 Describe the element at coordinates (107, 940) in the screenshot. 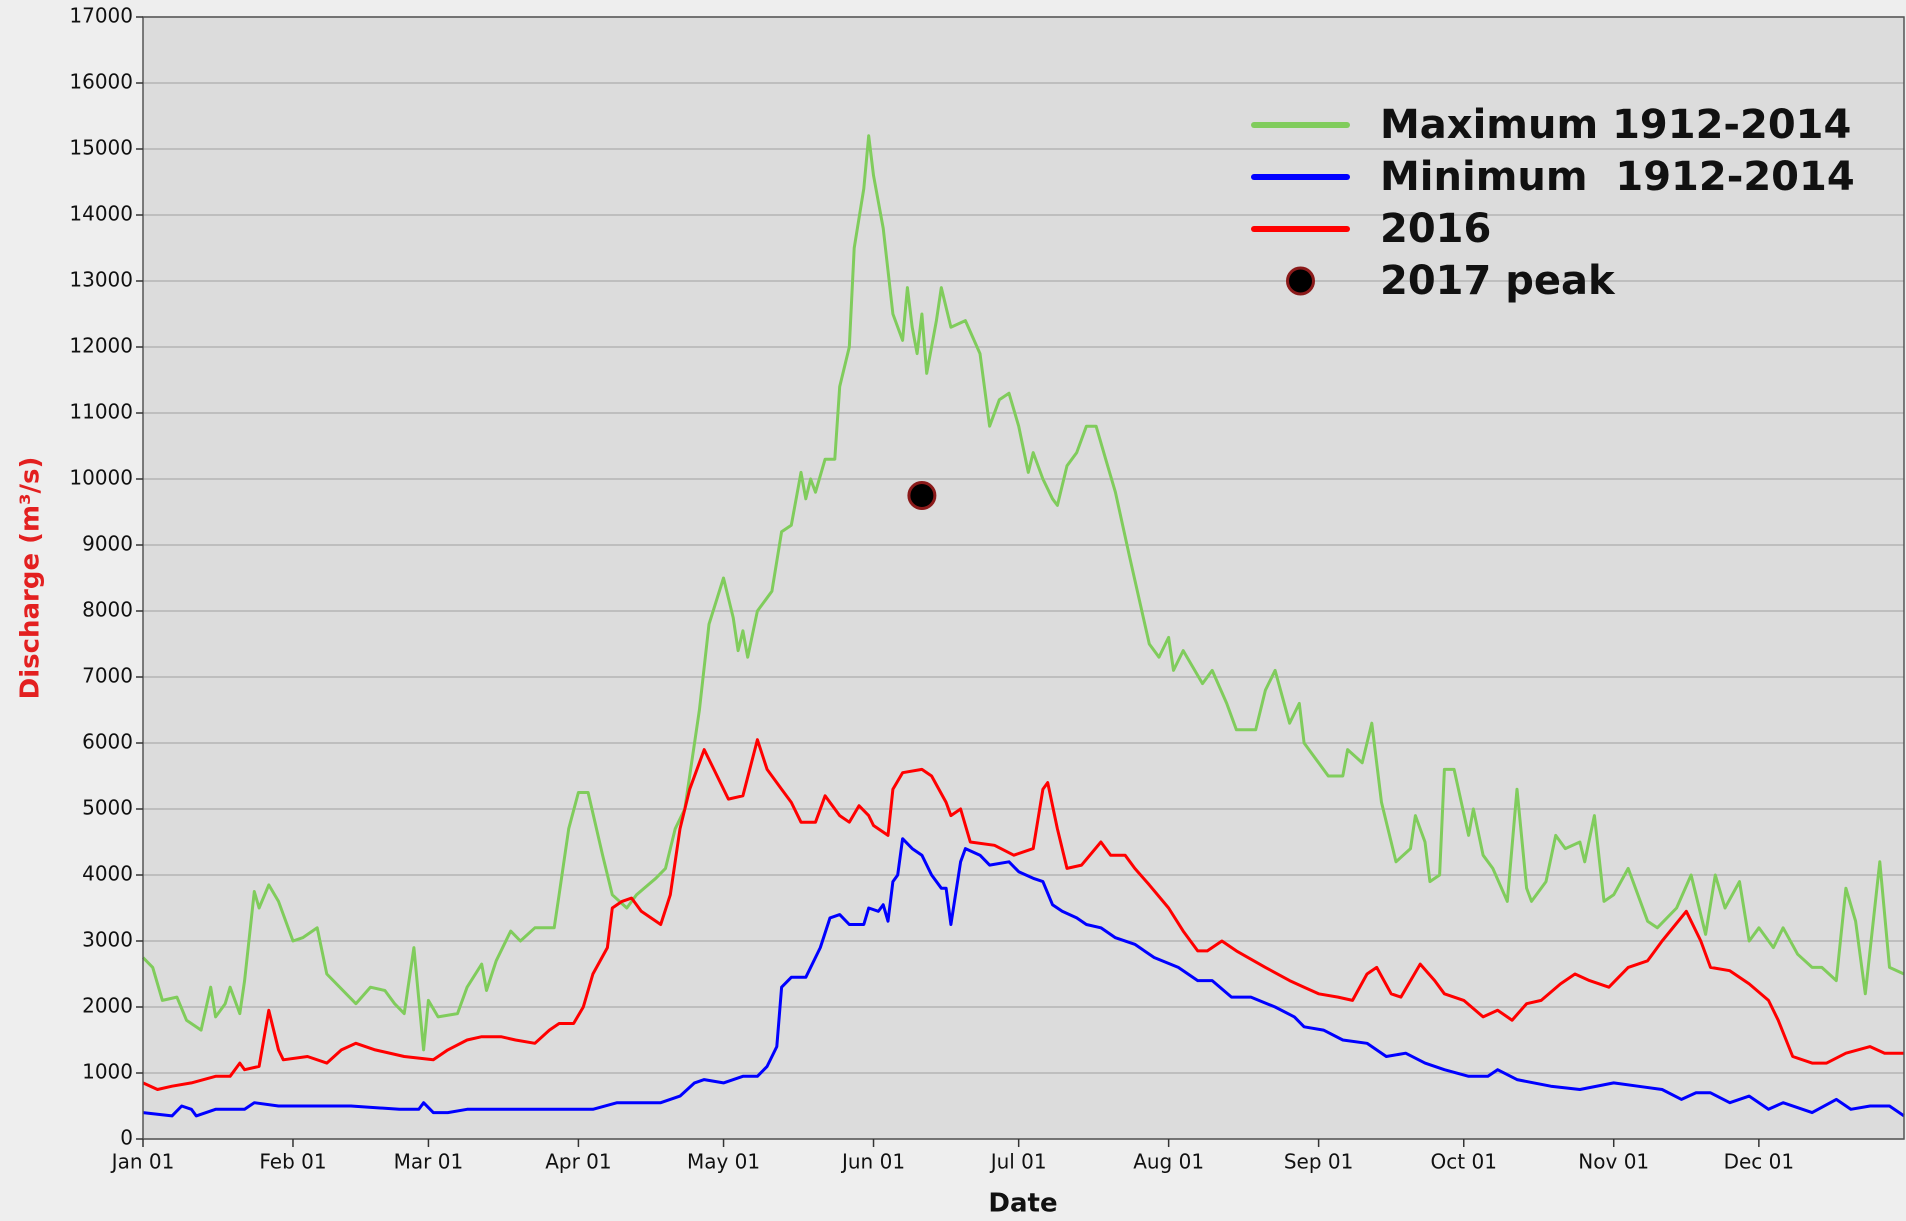

I see `y-tick-label: 3000` at that location.